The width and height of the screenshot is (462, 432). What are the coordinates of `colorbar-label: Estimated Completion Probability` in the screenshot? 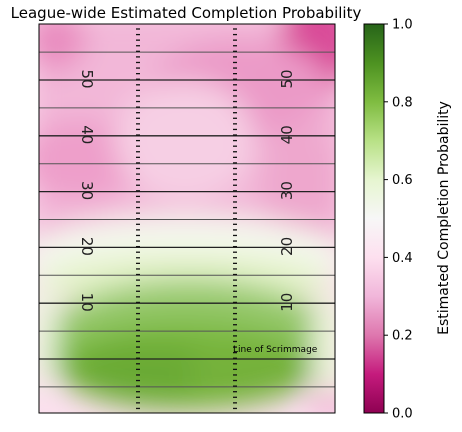 It's located at (444, 218).